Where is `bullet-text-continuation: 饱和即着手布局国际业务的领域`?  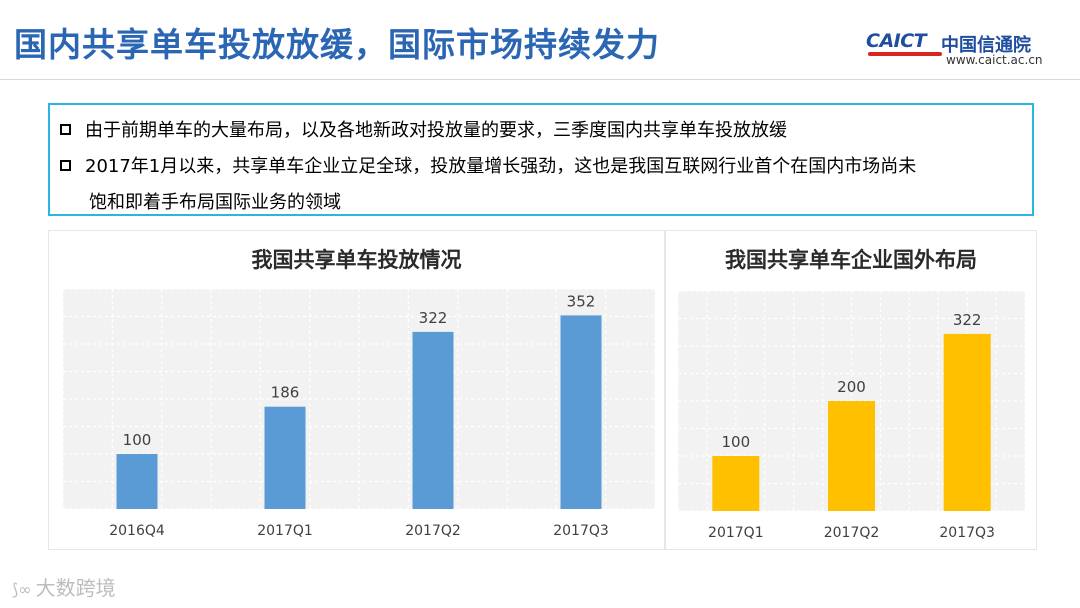 bullet-text-continuation: 饱和即着手布局国际业务的领域 is located at coordinates (215, 202).